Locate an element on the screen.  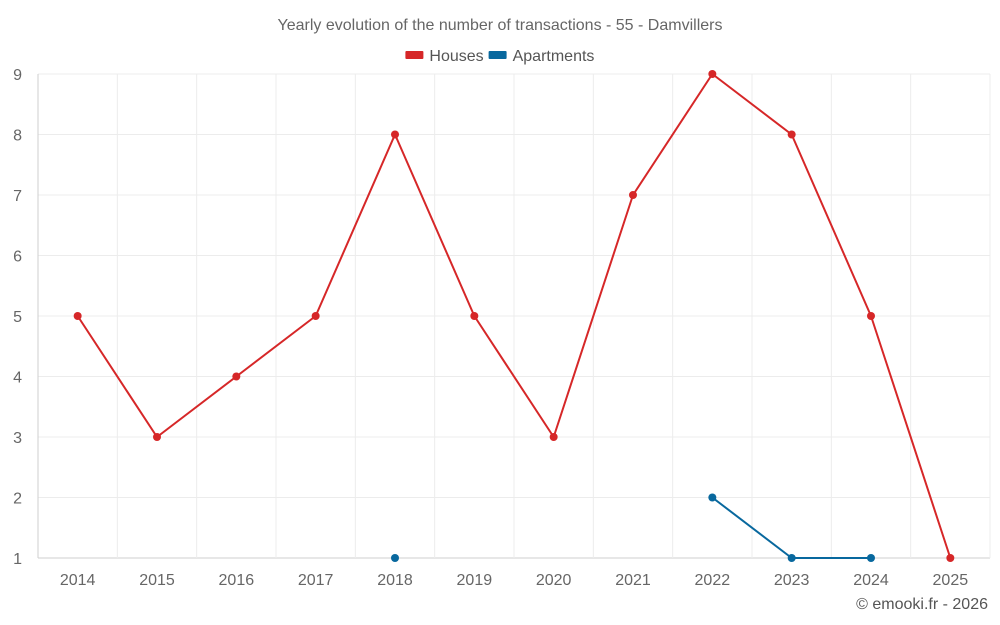
apartments-point-2022 is located at coordinates (712, 497).